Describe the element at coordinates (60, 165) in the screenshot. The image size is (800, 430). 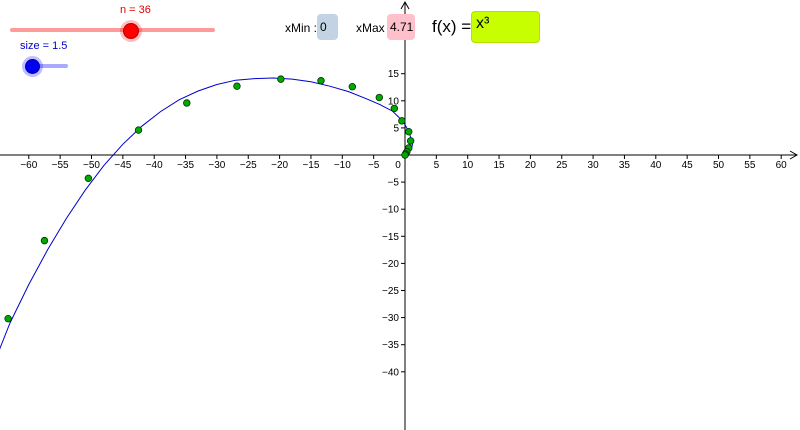
I see `x-tick-label: −55` at that location.